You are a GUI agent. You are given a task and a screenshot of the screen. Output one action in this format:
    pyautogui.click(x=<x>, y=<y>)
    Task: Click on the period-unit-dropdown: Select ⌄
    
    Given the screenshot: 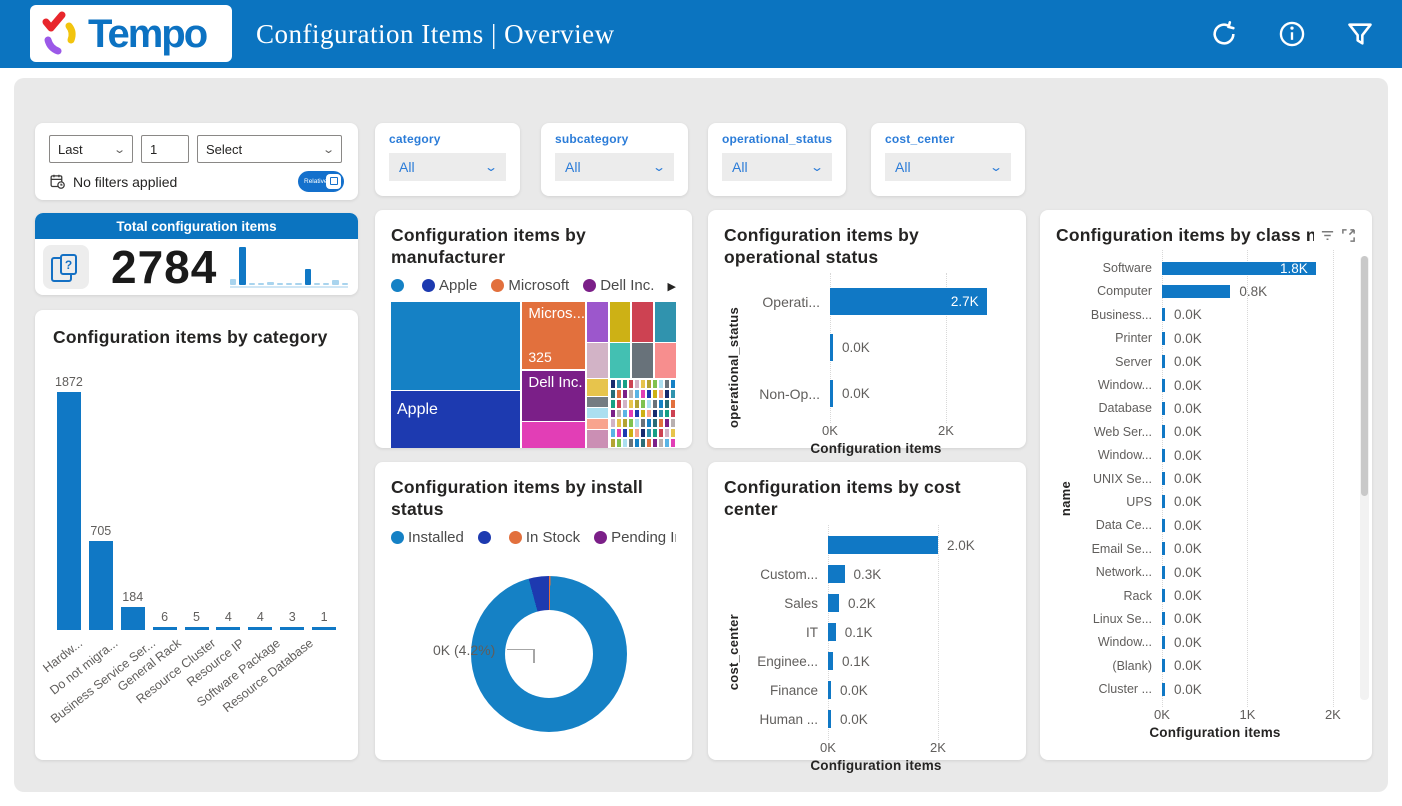 What is the action you would take?
    pyautogui.click(x=269, y=149)
    